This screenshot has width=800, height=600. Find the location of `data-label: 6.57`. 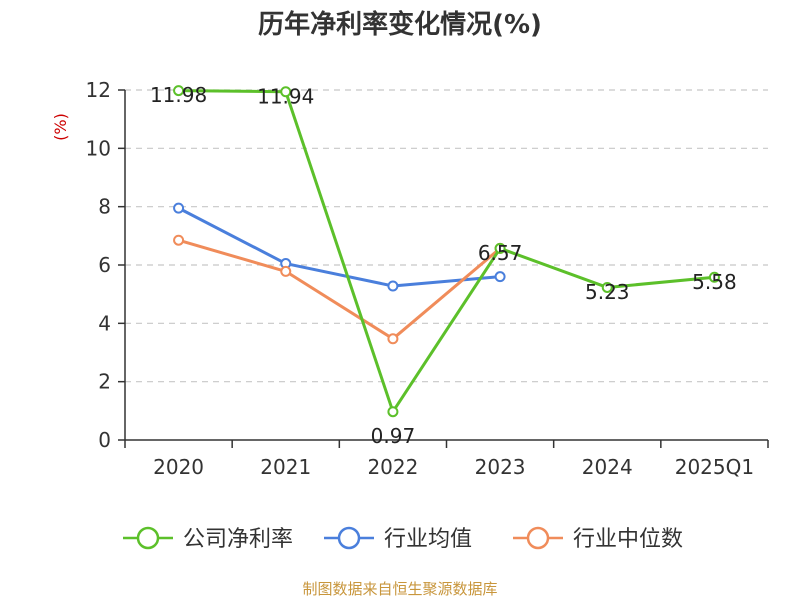

data-label: 6.57 is located at coordinates (500, 253).